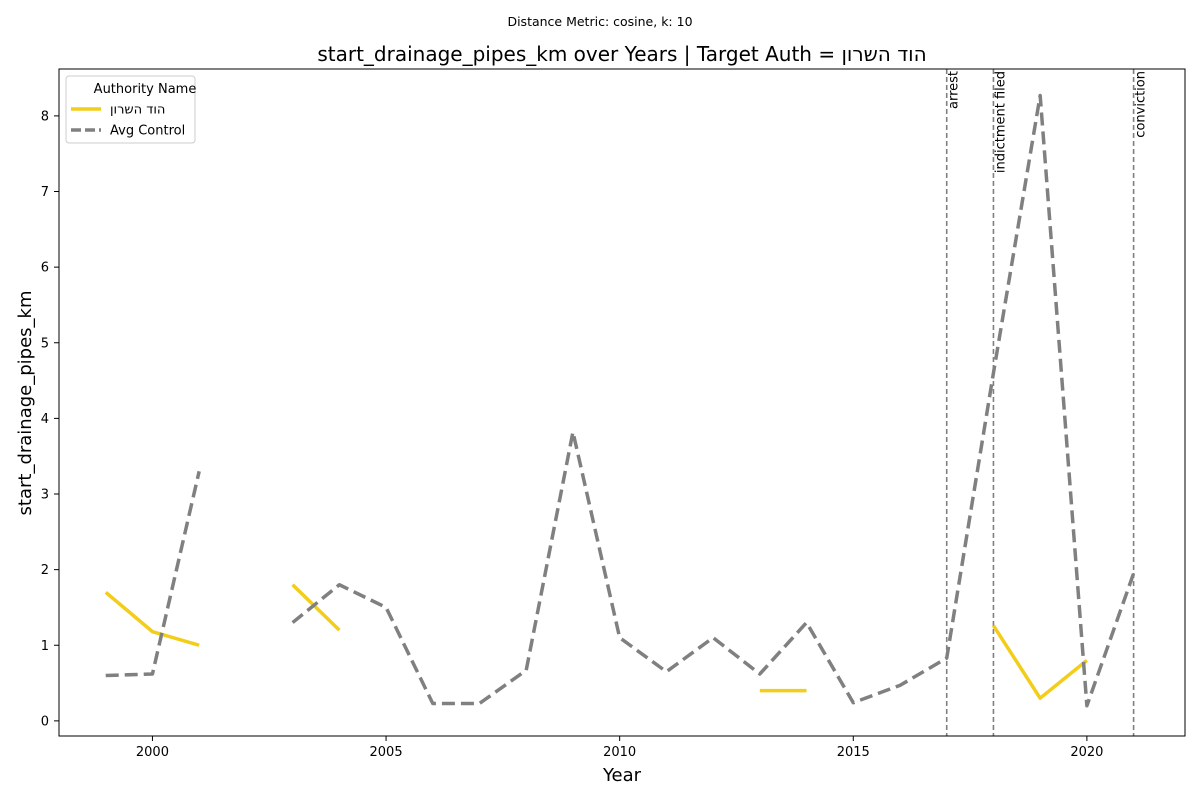 The width and height of the screenshot is (1200, 800). Describe the element at coordinates (45, 192) in the screenshot. I see `y-tick-label: 7` at that location.